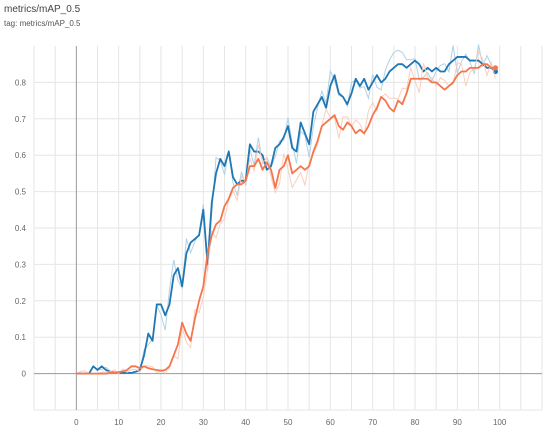 The image size is (550, 436). What do you see at coordinates (76, 422) in the screenshot?
I see `x-tick-label: 0` at bounding box center [76, 422].